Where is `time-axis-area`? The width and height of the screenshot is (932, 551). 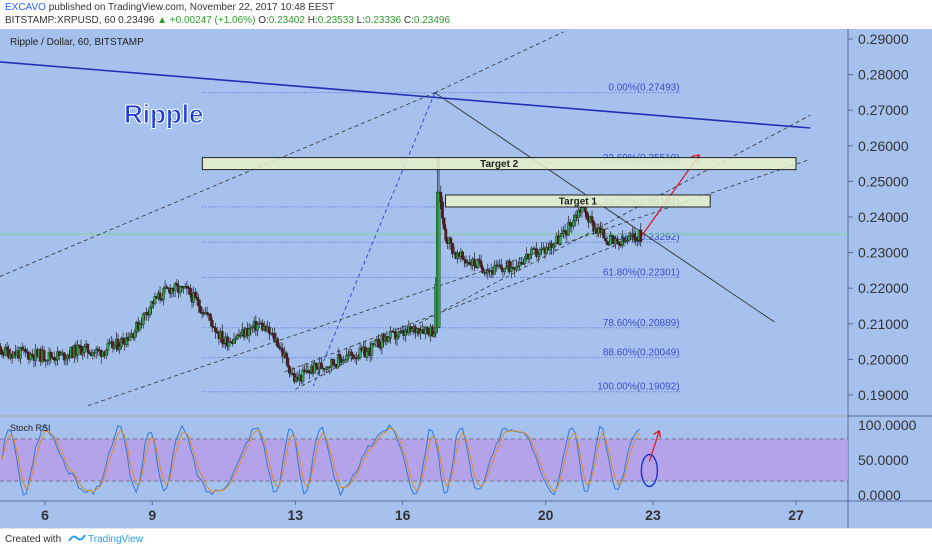
time-axis-area is located at coordinates (424, 514).